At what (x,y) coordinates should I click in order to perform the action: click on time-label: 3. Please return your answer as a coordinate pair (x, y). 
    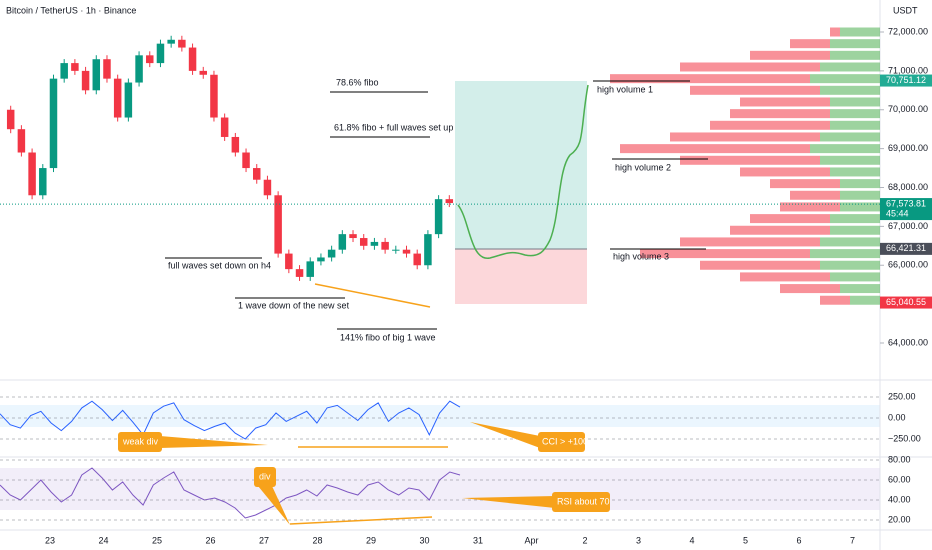
    Looking at the image, I should click on (638, 540).